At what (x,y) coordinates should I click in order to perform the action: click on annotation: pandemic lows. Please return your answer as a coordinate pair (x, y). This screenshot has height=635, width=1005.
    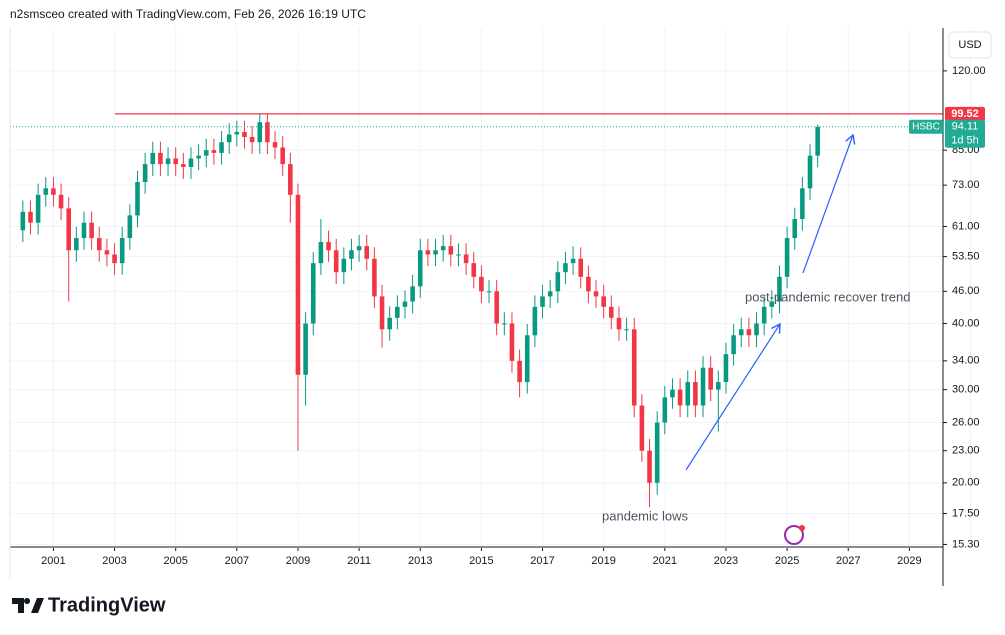
    Looking at the image, I should click on (645, 515).